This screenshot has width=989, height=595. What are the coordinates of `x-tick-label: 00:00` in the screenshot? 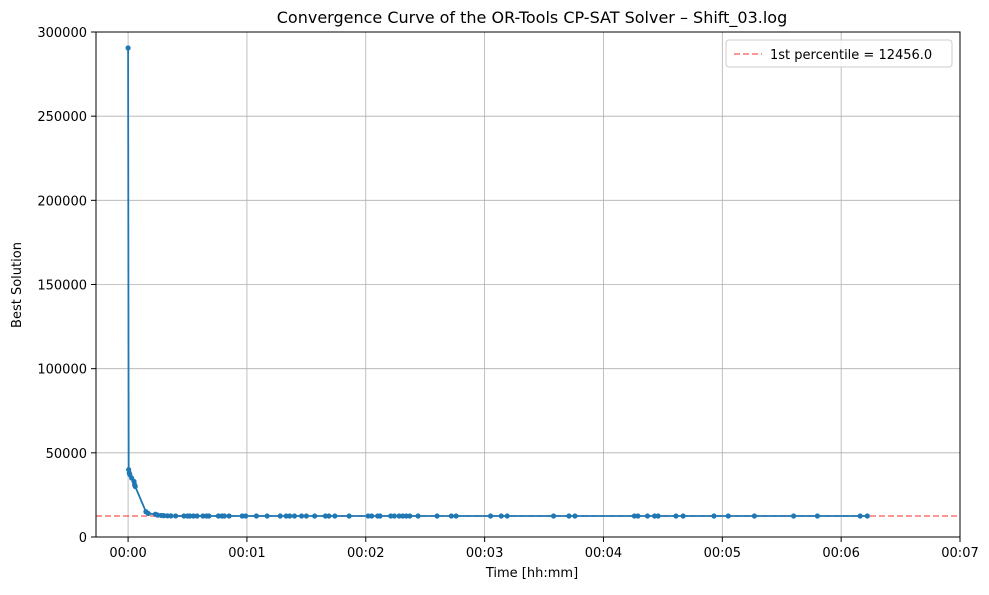 It's located at (127, 553).